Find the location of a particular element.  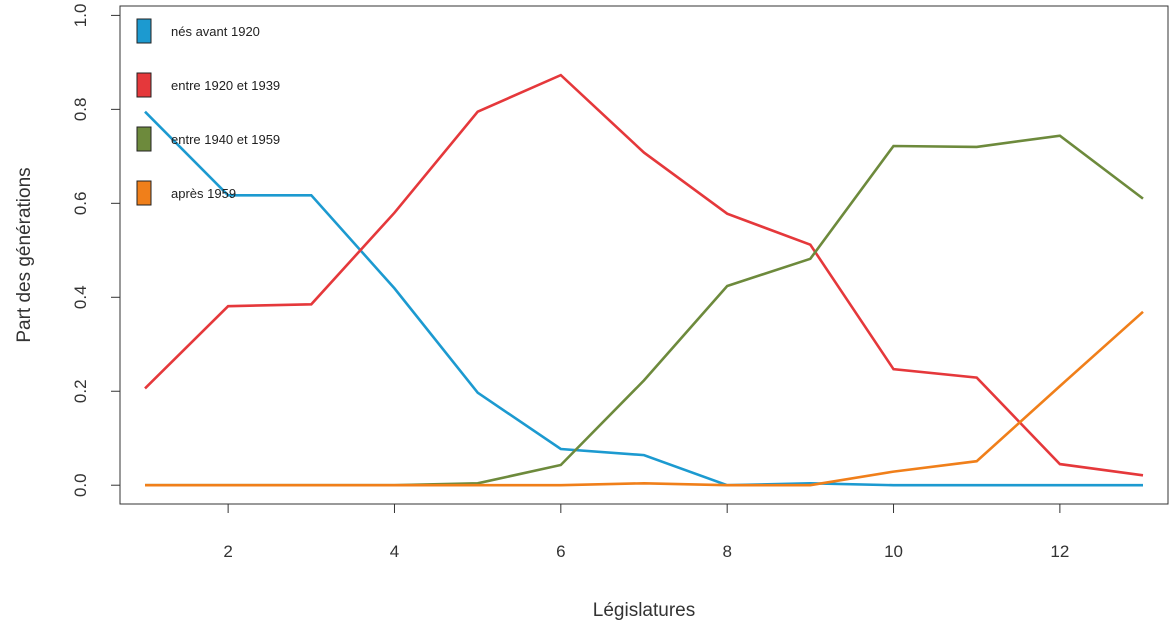

legend-label: entre 1940 et 1959 is located at coordinates (225, 139).